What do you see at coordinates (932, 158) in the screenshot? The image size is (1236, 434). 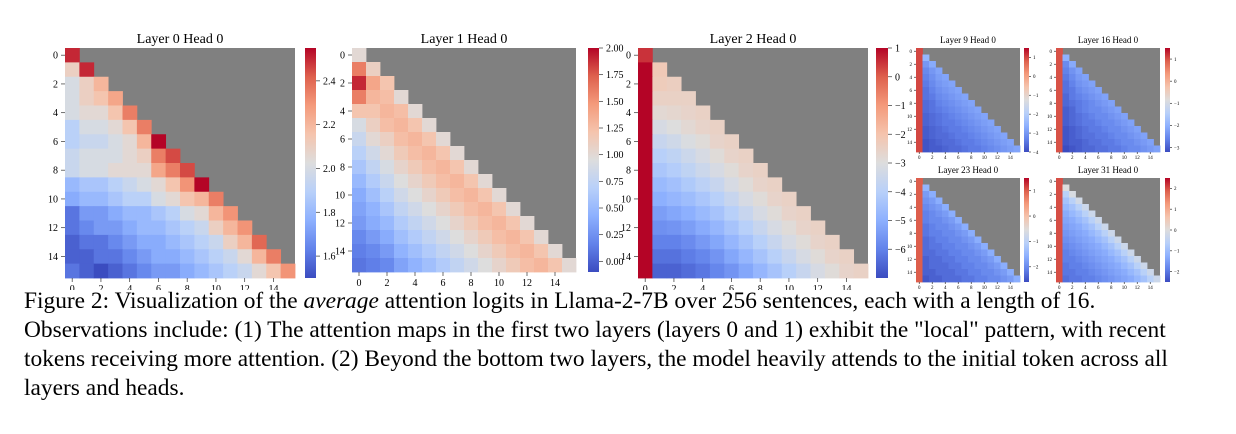 I see `x-tick-label: 2` at bounding box center [932, 158].